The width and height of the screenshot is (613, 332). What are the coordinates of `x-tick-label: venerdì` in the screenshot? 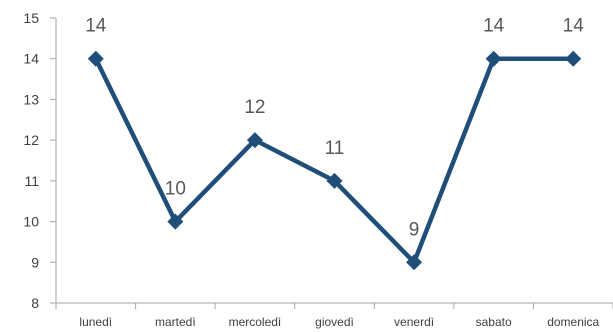 It's located at (414, 322).